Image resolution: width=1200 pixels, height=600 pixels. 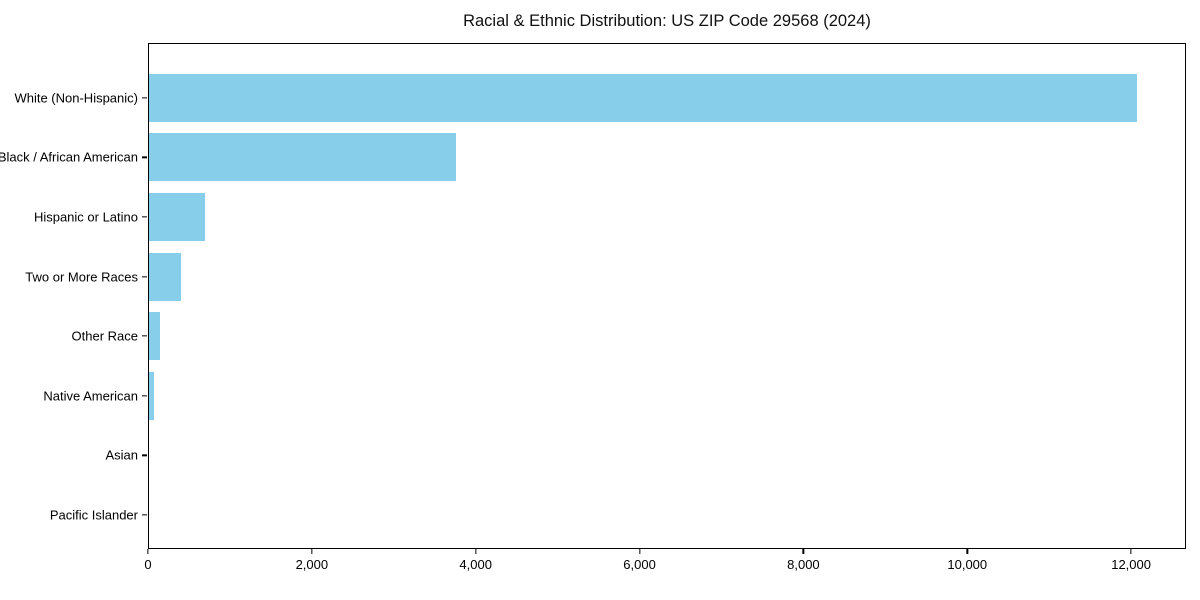 I want to click on x-tick-label: 0, so click(x=148, y=564).